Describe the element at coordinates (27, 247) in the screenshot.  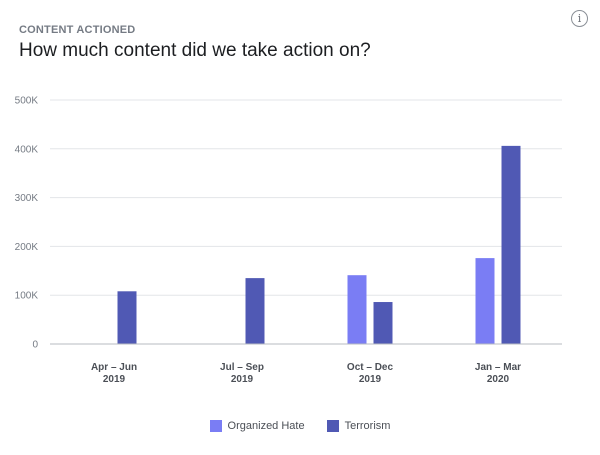
I see `y-tick-label: 200K` at that location.